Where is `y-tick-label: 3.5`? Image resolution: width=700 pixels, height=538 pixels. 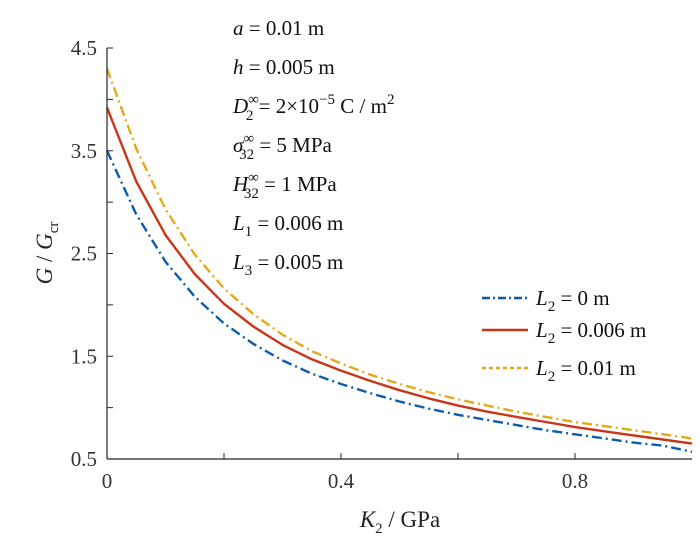 y-tick-label: 3.5 is located at coordinates (84, 151).